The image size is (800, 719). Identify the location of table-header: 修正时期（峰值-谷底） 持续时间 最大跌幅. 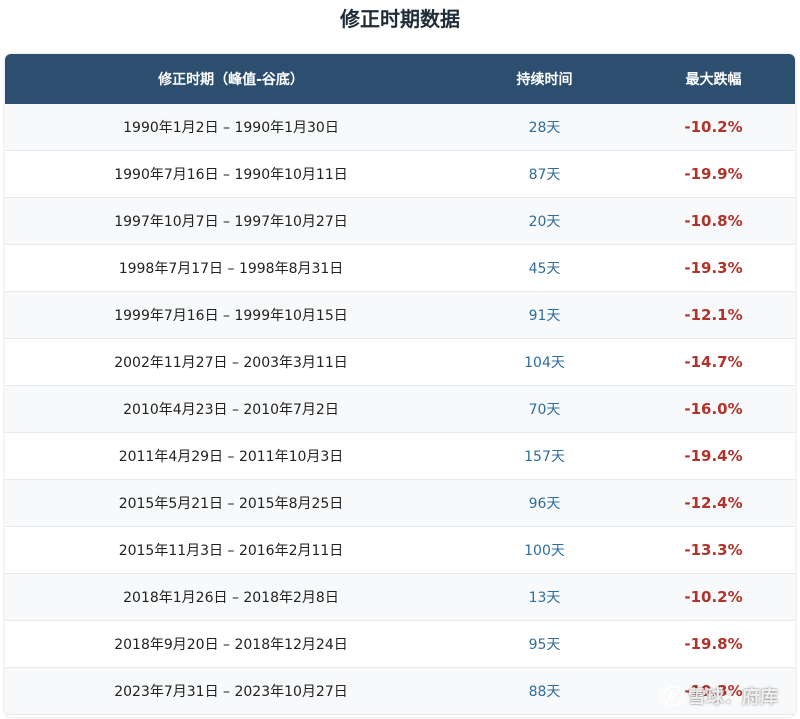
(400, 79).